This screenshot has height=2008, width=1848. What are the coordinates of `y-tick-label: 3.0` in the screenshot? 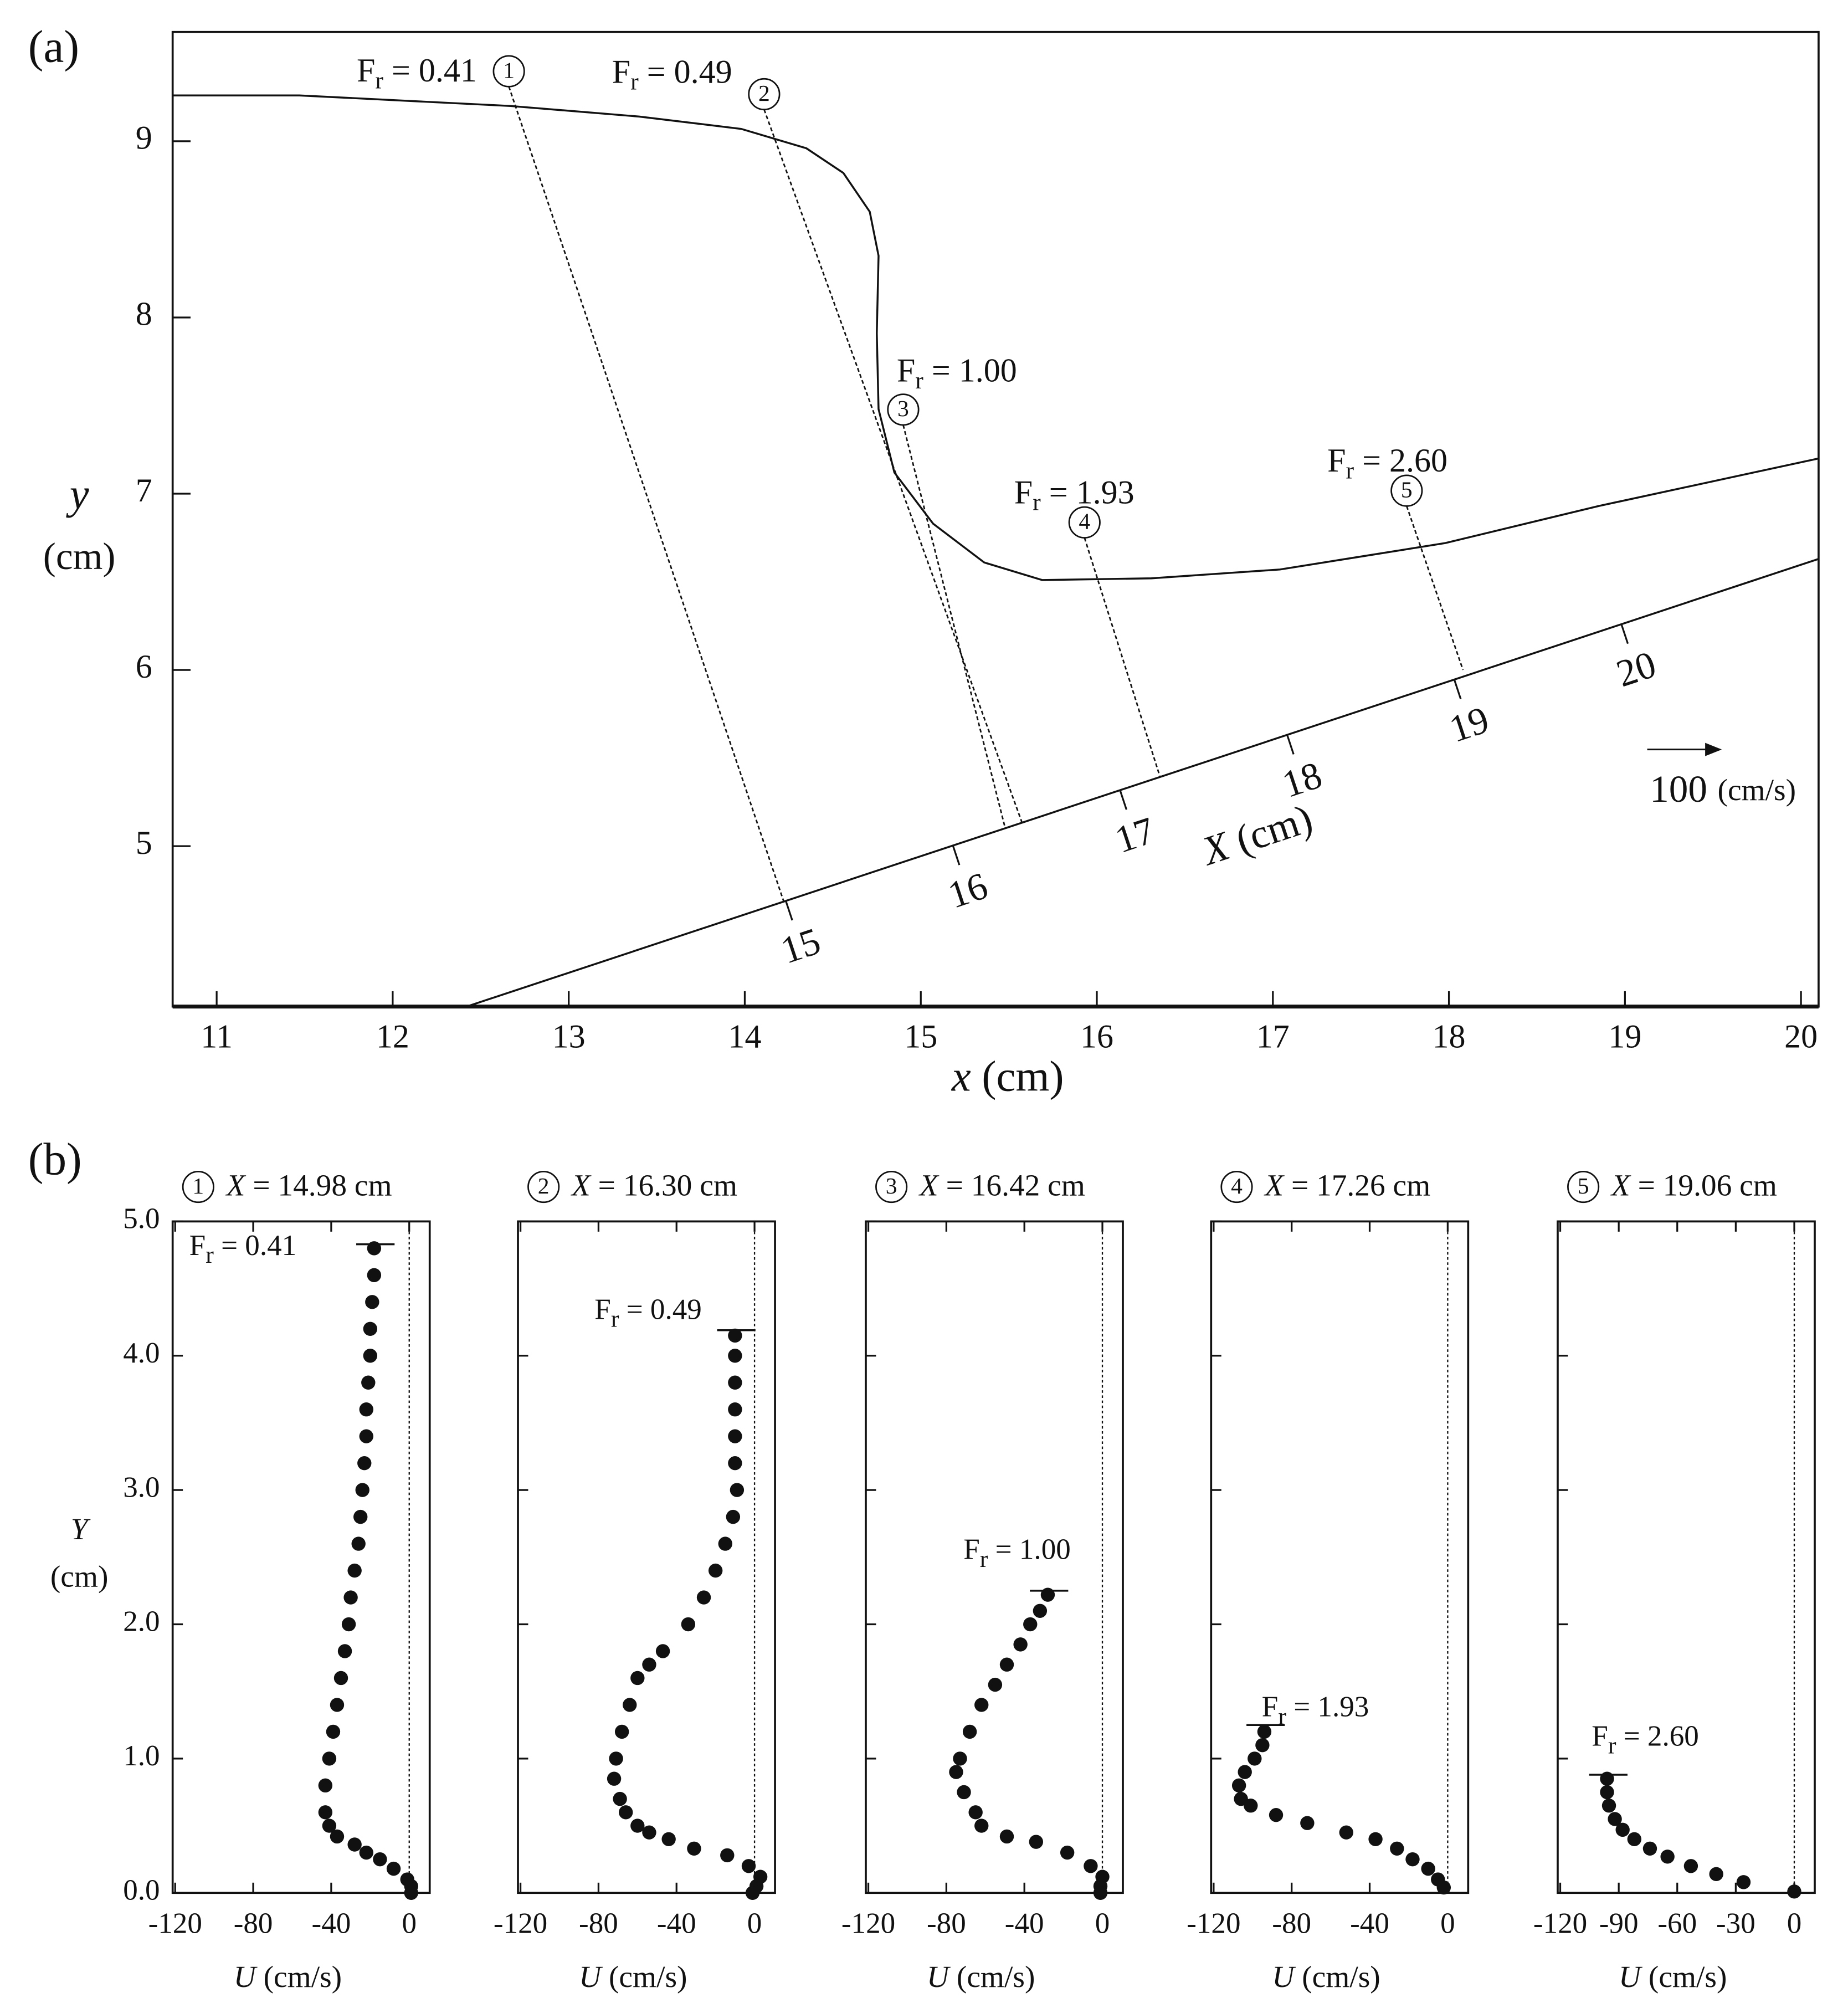 It's located at (141, 1487).